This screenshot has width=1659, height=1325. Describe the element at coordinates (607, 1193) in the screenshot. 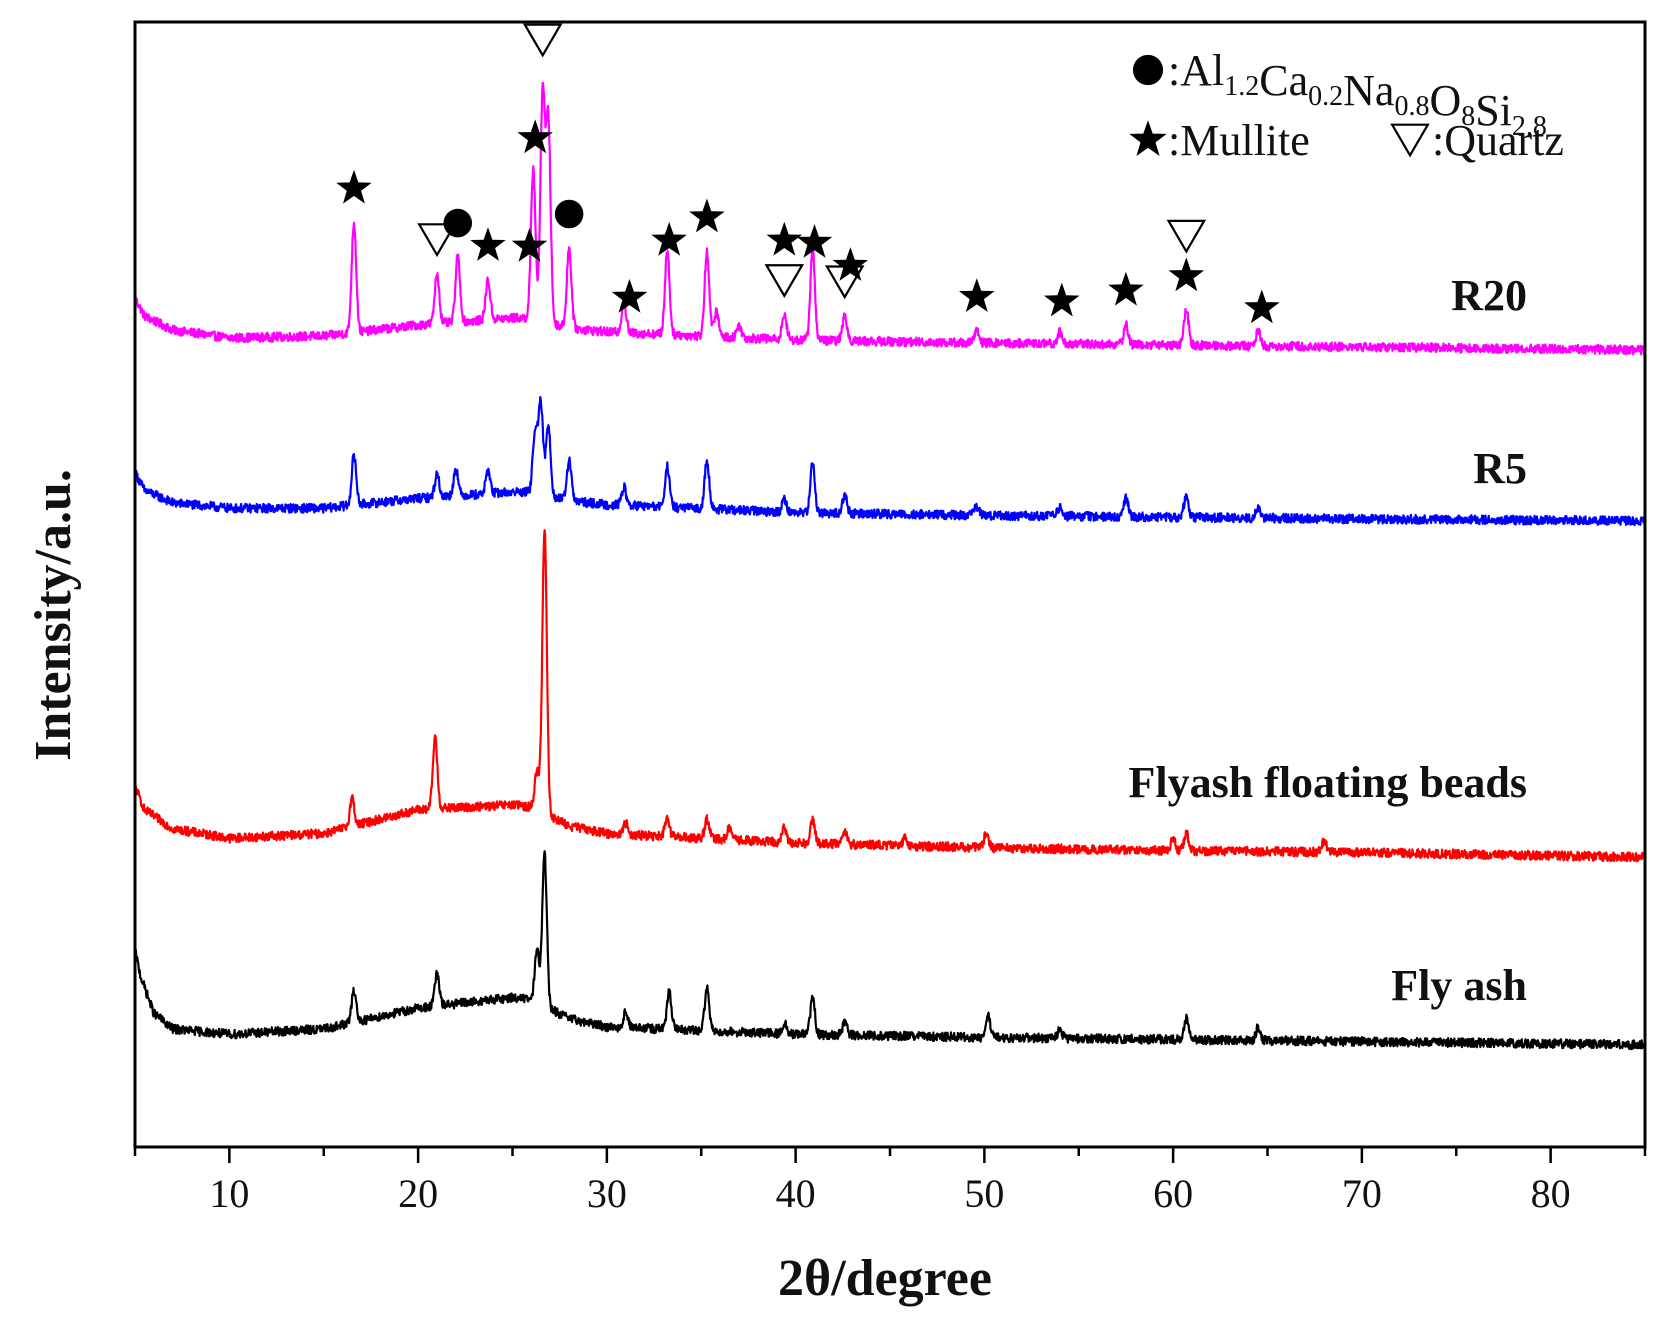

I see `x-tick-label: 30` at that location.